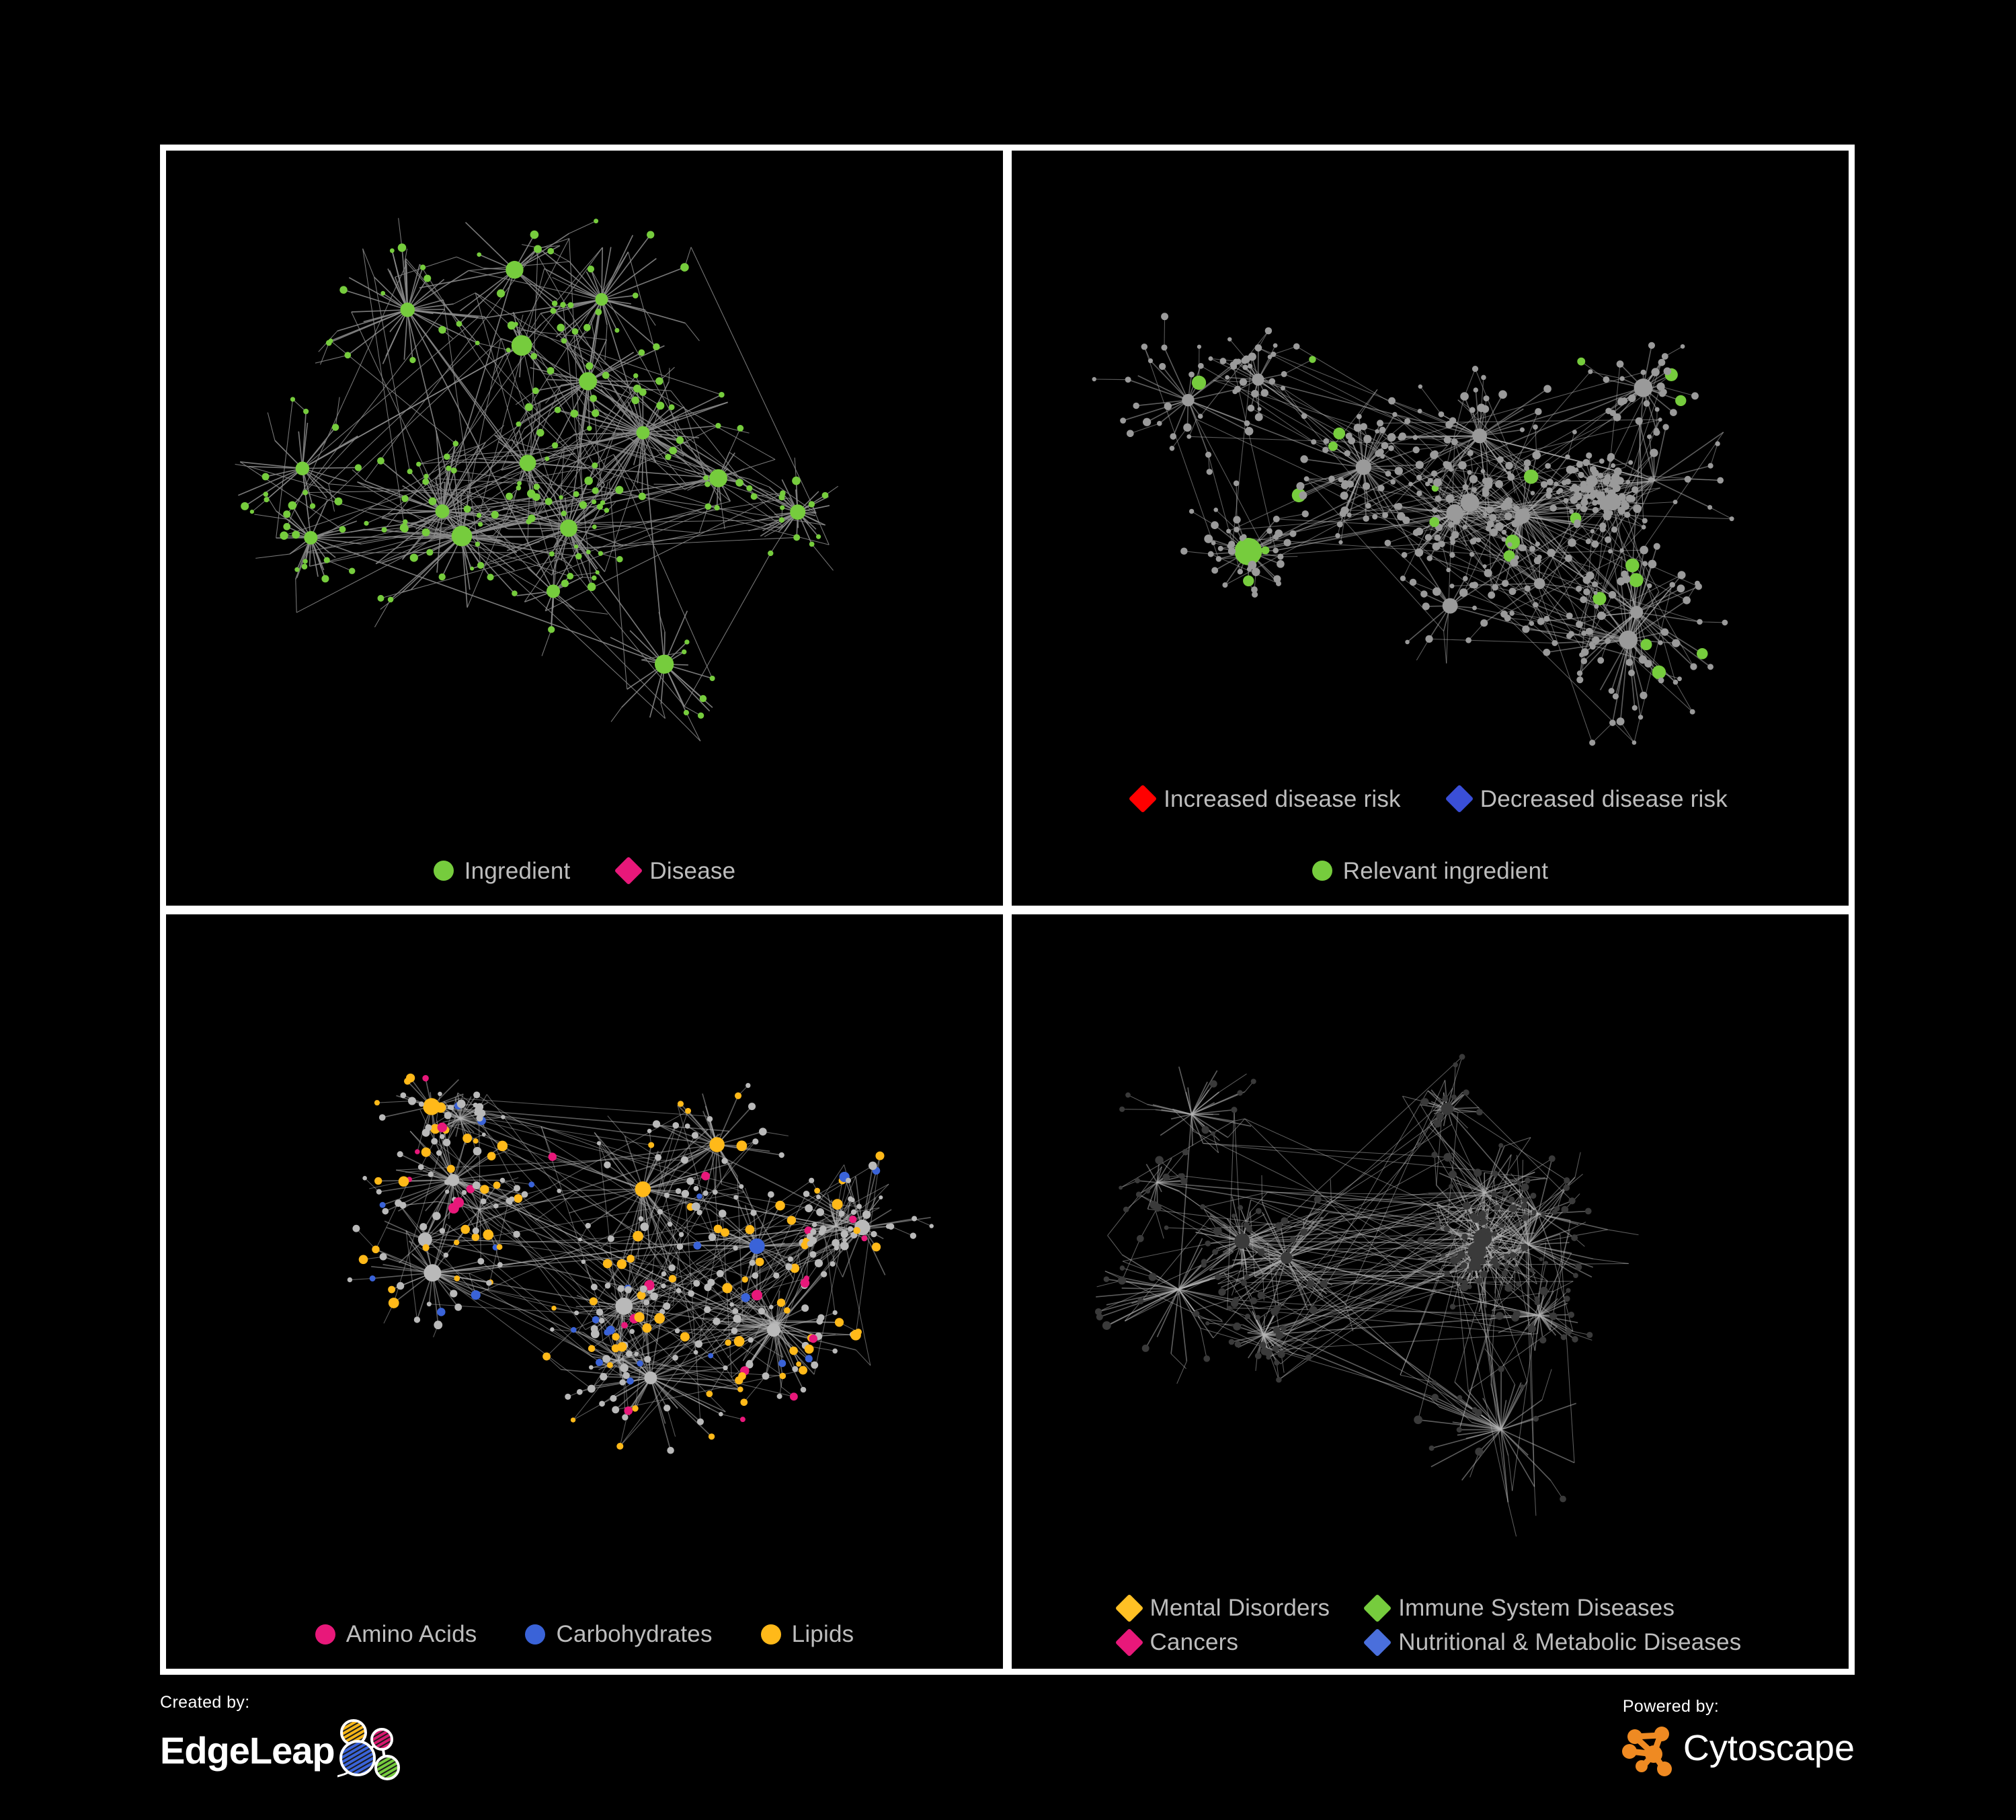  I want to click on legend-circle-icon, so click(325, 1634).